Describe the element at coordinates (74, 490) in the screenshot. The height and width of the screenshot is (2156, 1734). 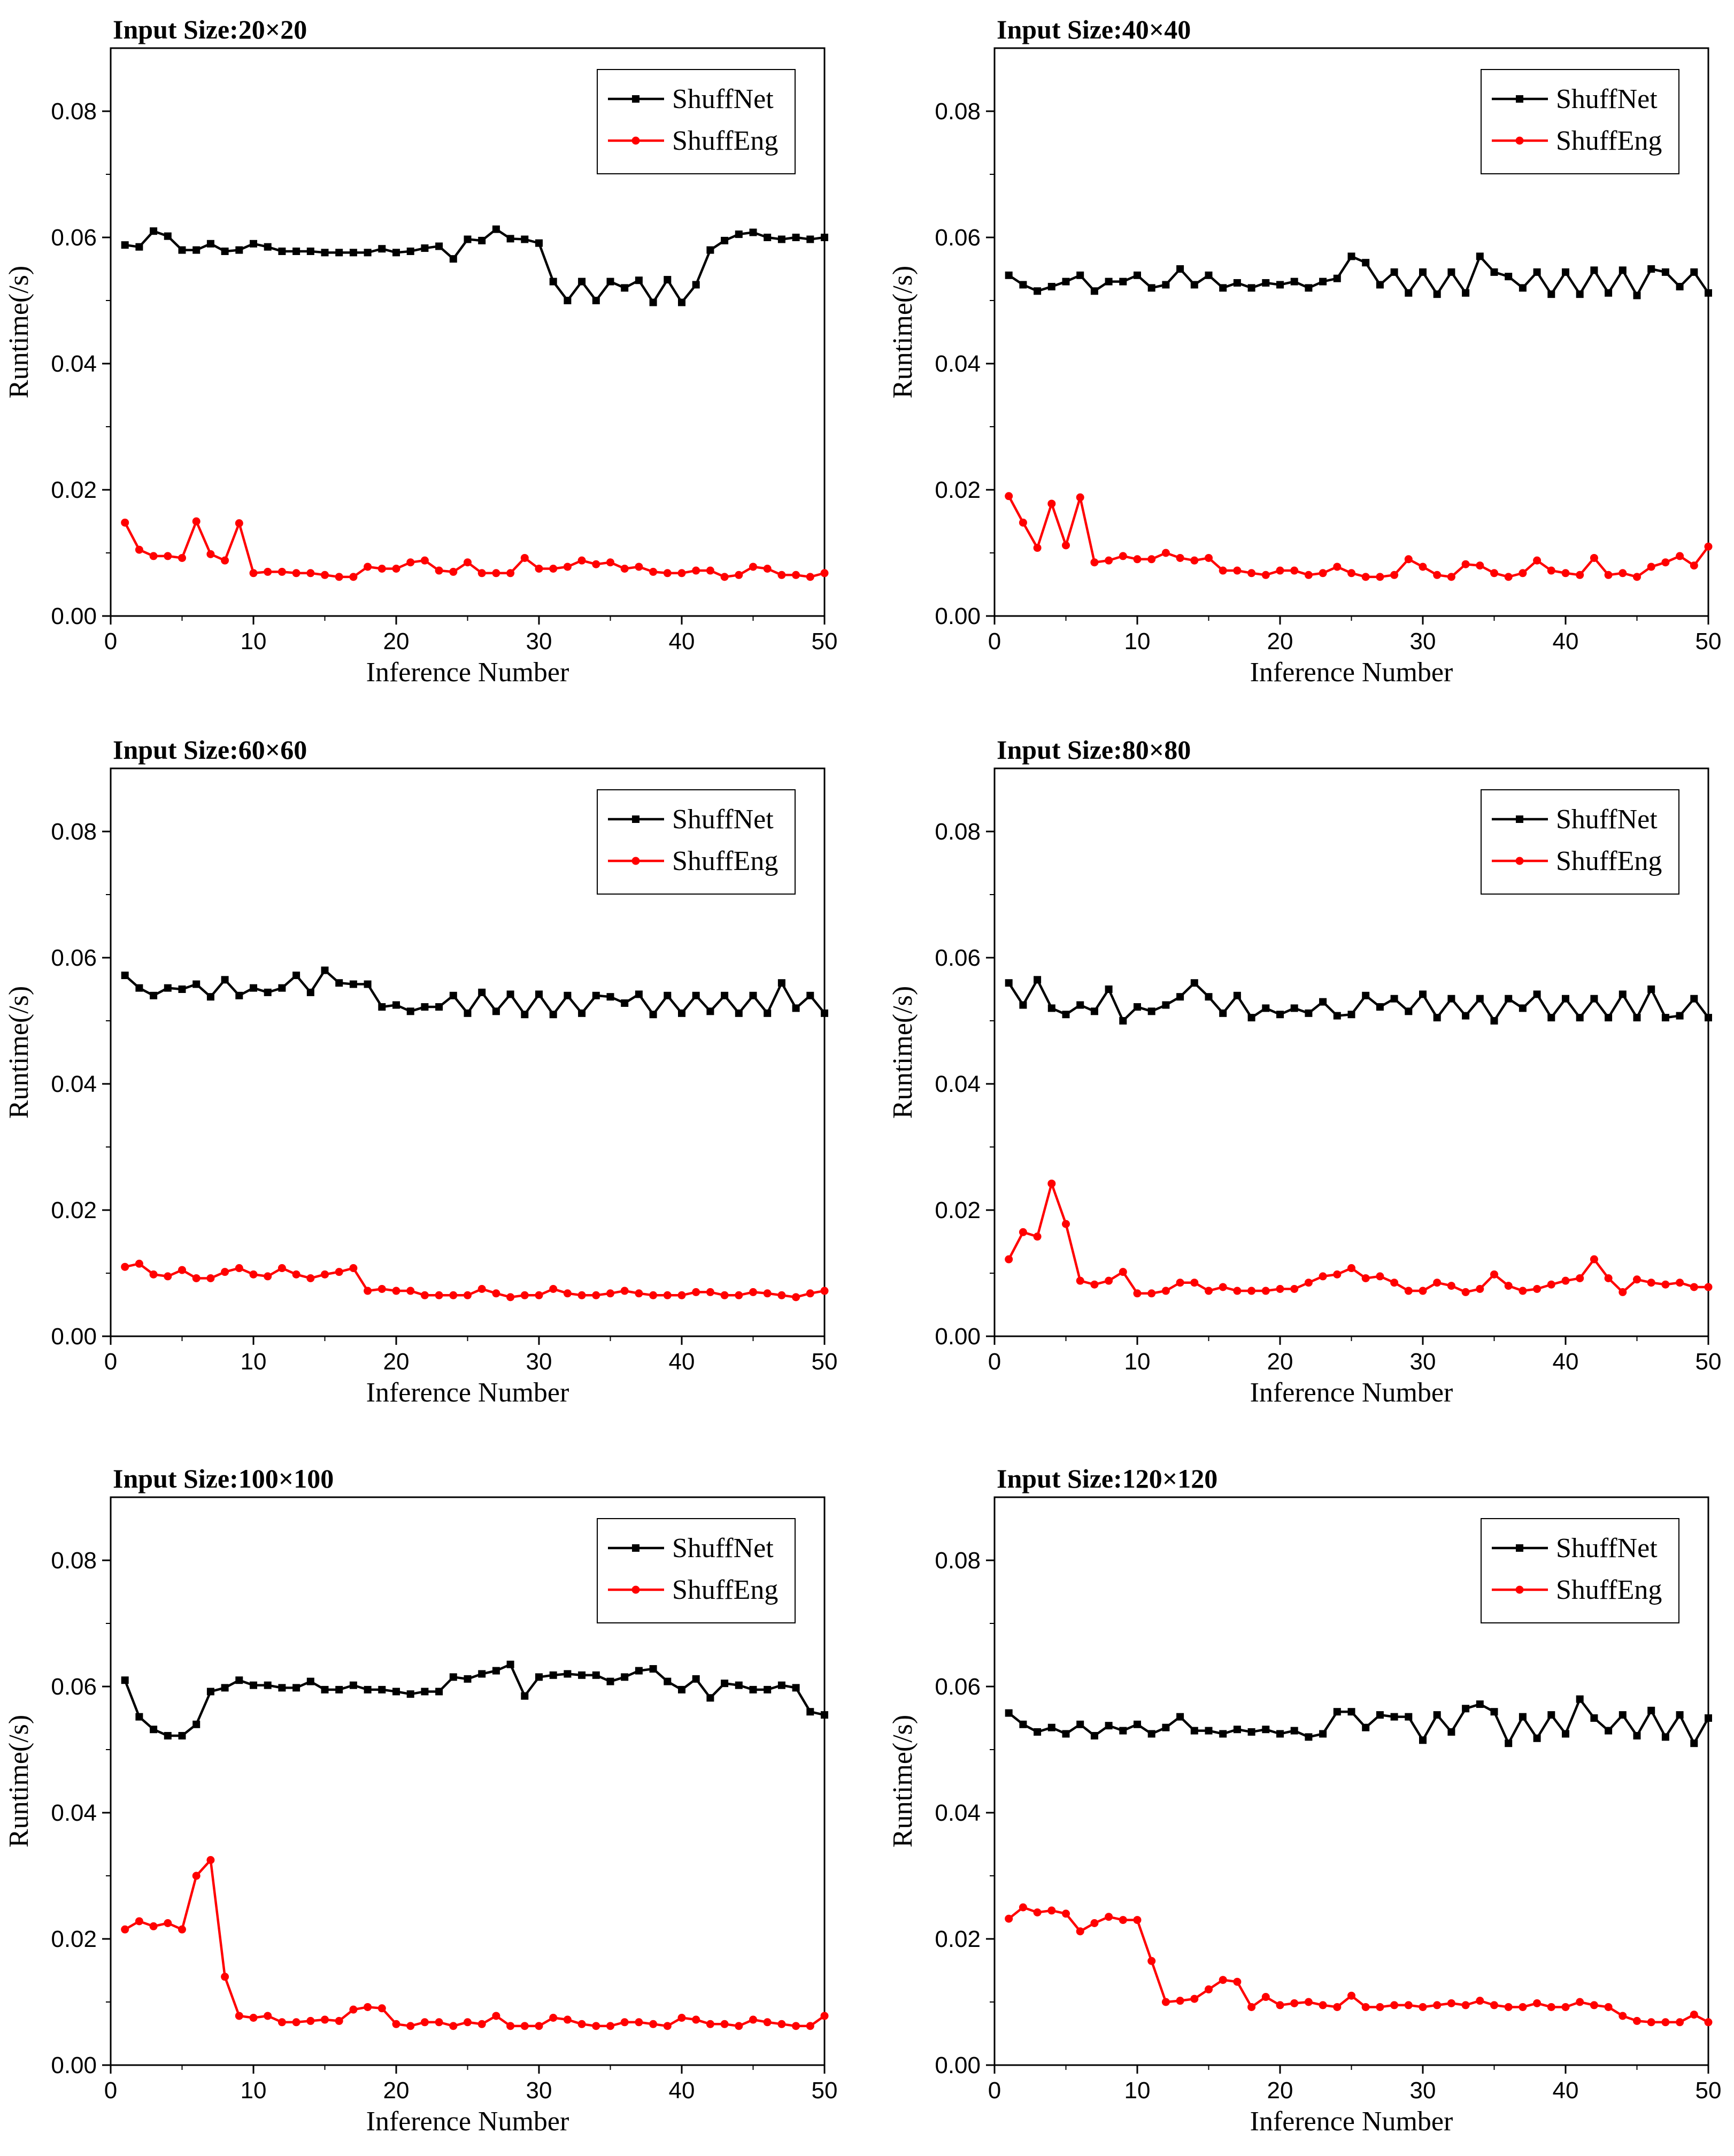
I see `y-tick-label: 0.02` at that location.